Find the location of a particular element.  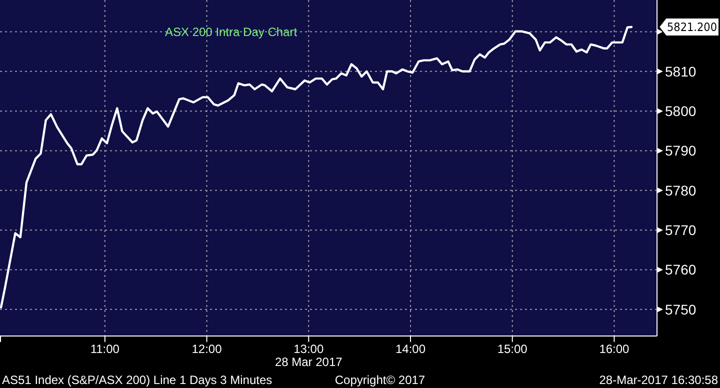

x-tick-label: 16:00 is located at coordinates (614, 349).